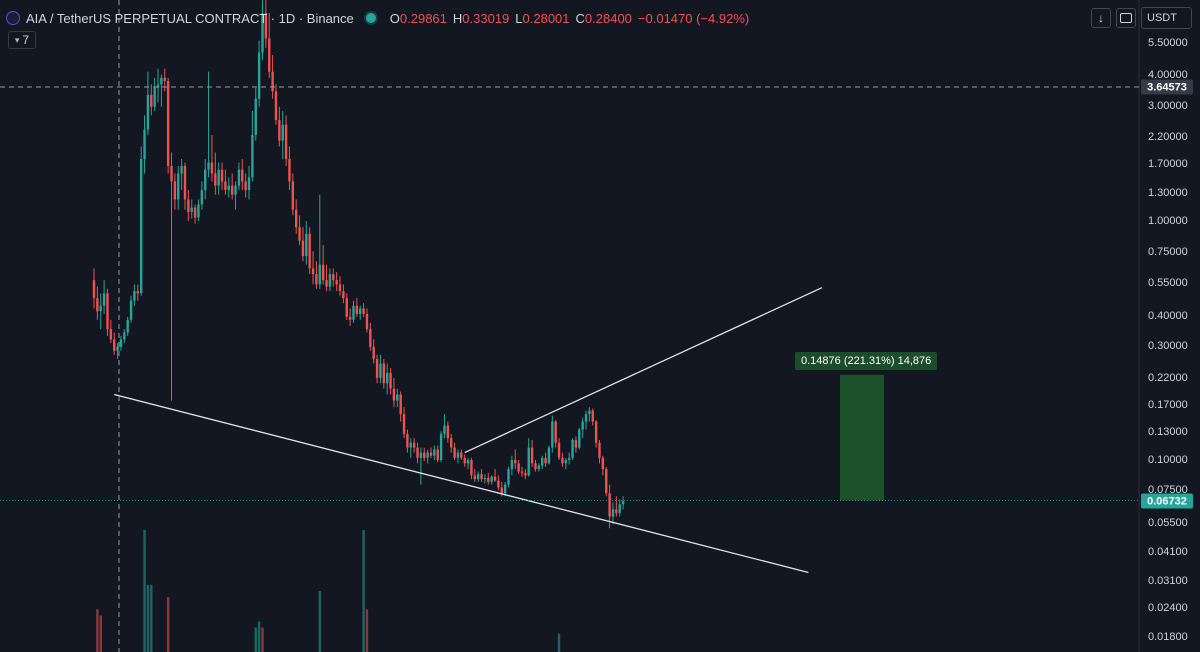 The image size is (1200, 652). I want to click on ohlc-open-label: O, so click(394, 18).